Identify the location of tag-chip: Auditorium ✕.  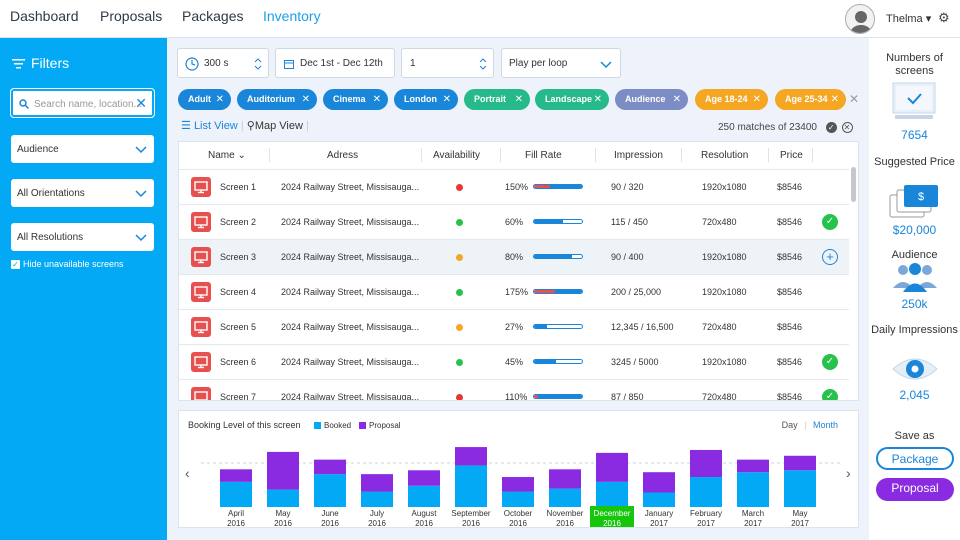
(277, 99).